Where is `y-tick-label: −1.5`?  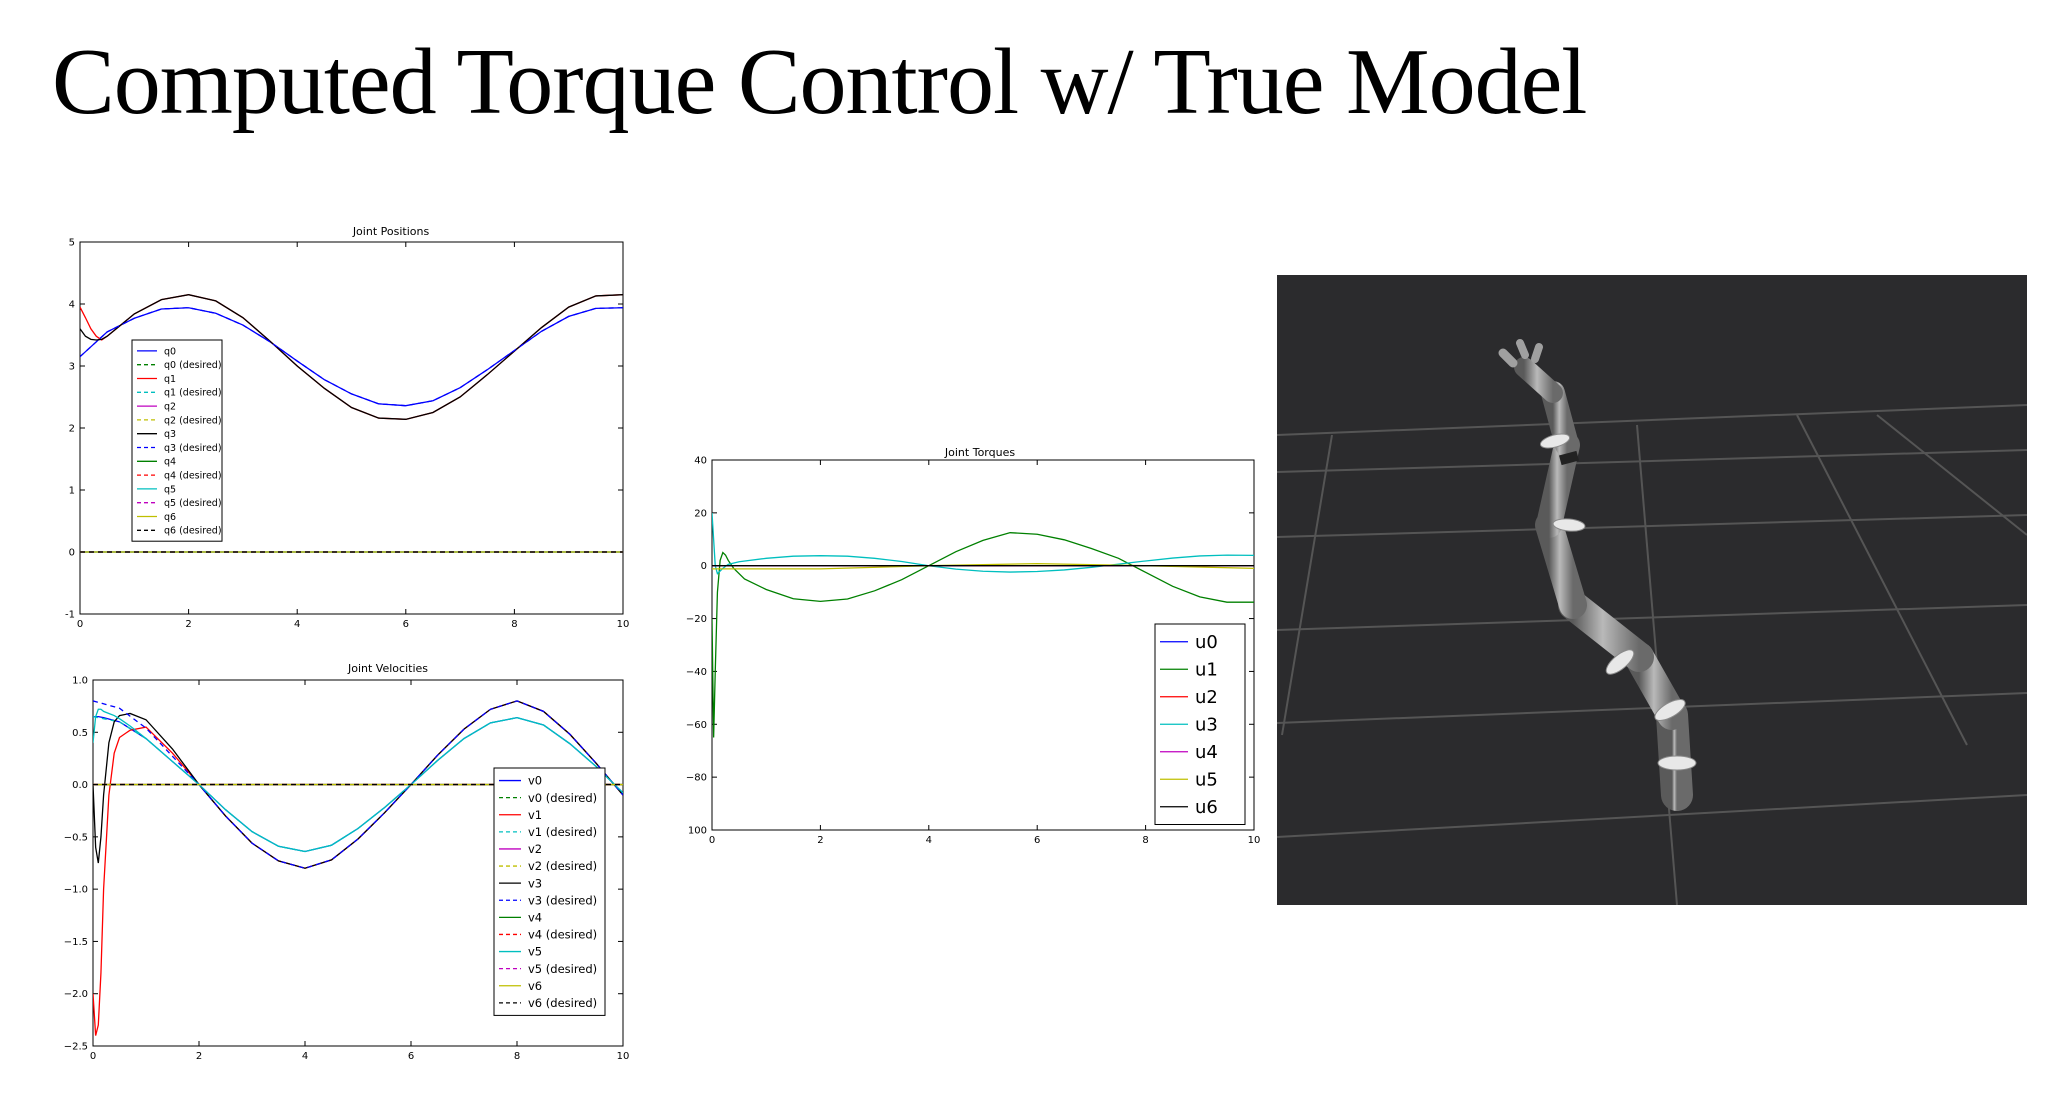 y-tick-label: −1.5 is located at coordinates (76, 942).